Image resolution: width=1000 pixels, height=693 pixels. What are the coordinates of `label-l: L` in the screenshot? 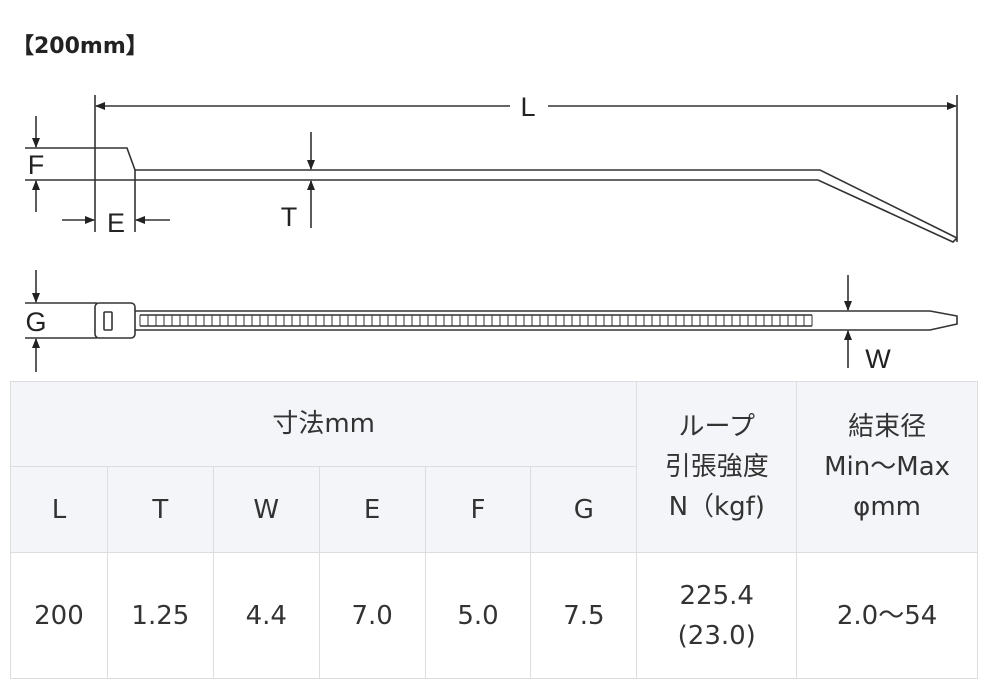 It's located at (527, 107).